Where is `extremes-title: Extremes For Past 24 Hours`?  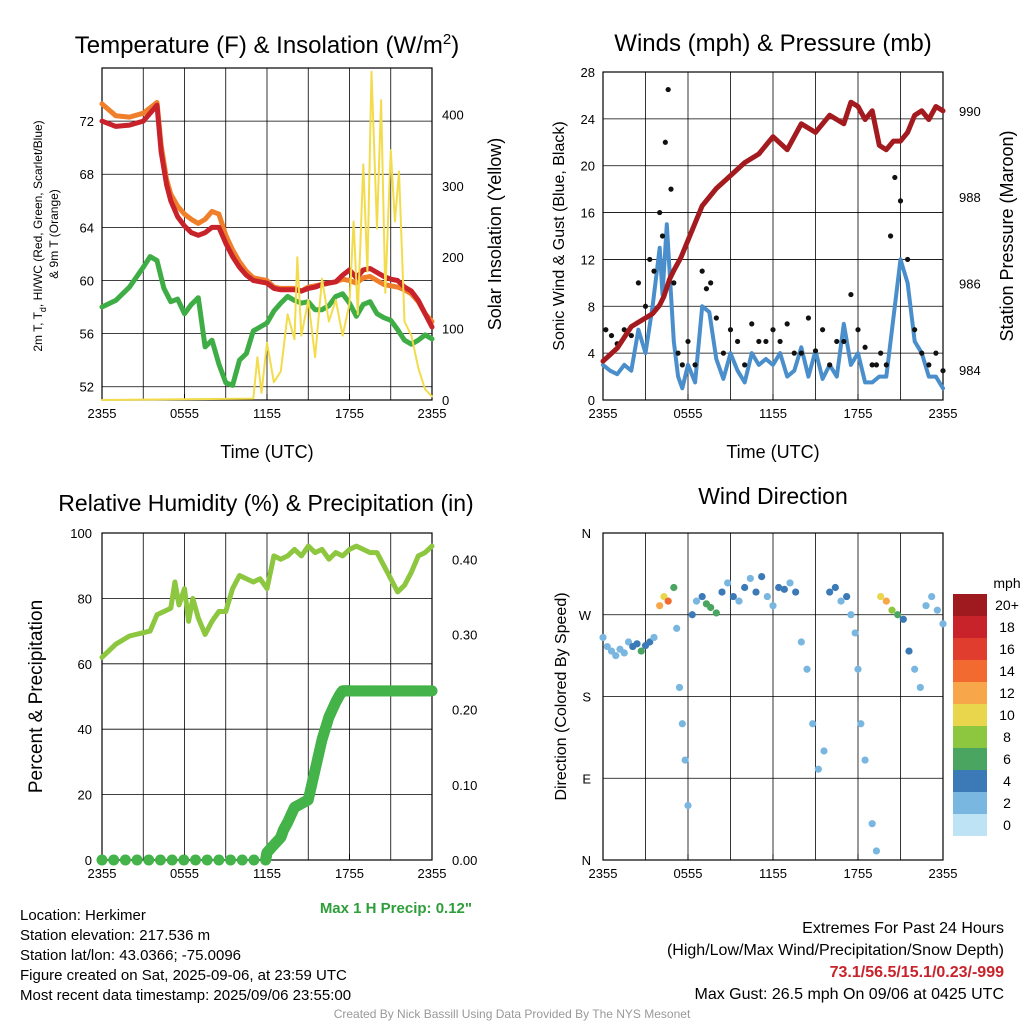
extremes-title: Extremes For Past 24 Hours is located at coordinates (903, 928).